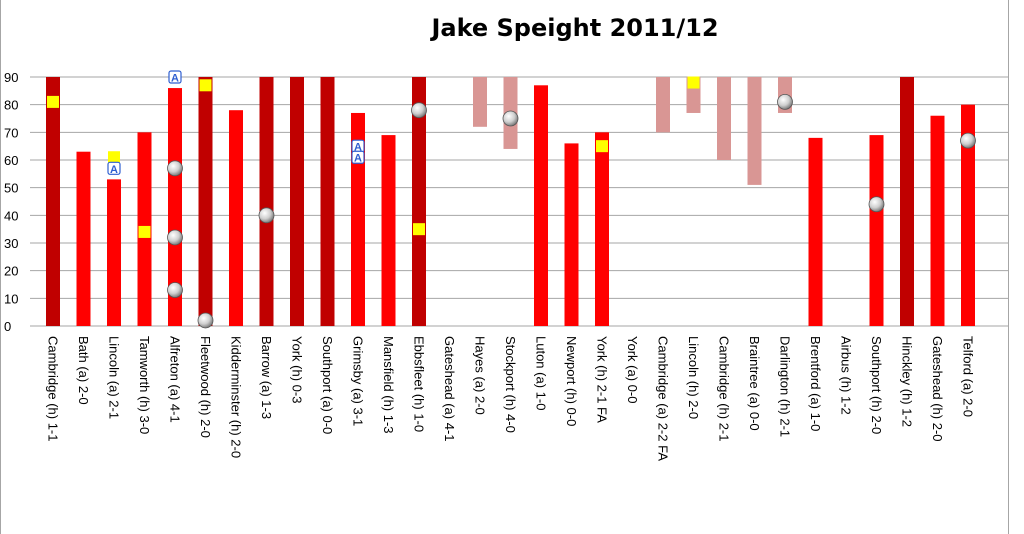  What do you see at coordinates (11, 215) in the screenshot?
I see `y-tick-label: 40` at bounding box center [11, 215].